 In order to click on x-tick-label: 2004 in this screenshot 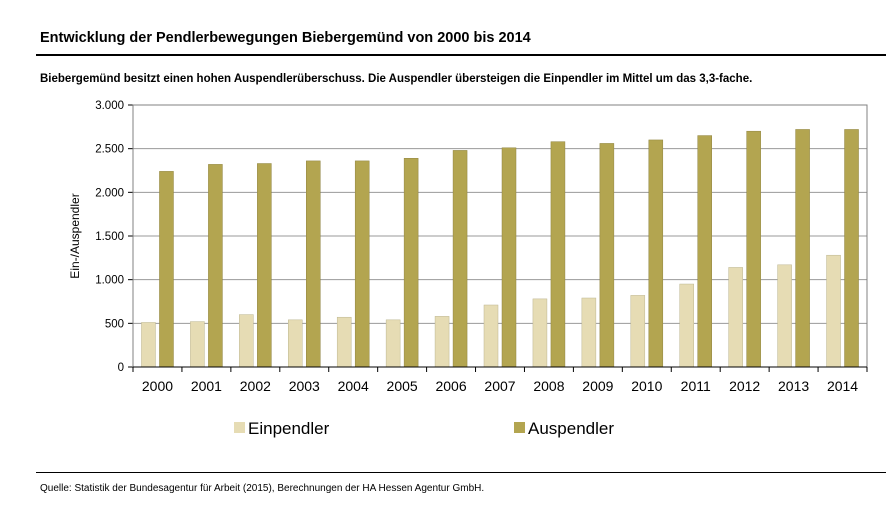, I will do `click(353, 386)`.